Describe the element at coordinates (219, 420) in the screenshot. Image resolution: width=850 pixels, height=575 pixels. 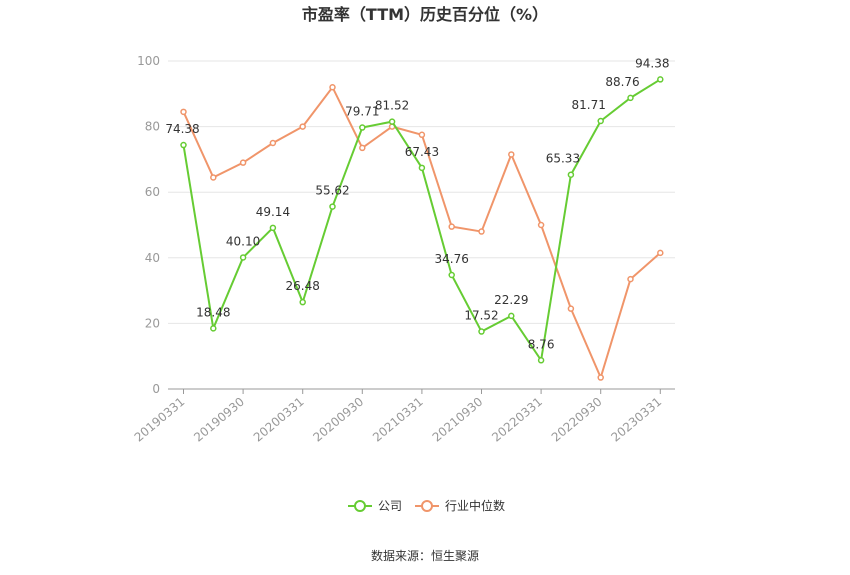
I see `x-tick-label: 20190930` at that location.